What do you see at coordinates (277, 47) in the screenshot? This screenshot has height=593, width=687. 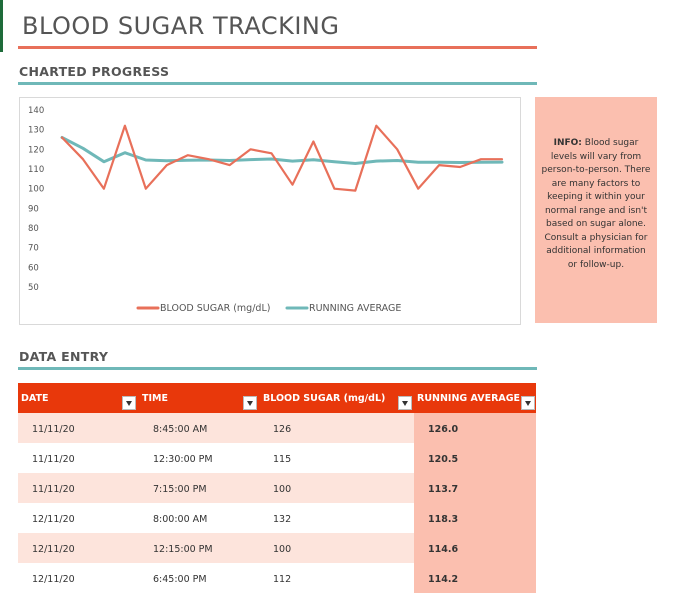 I see `title-underline` at bounding box center [277, 47].